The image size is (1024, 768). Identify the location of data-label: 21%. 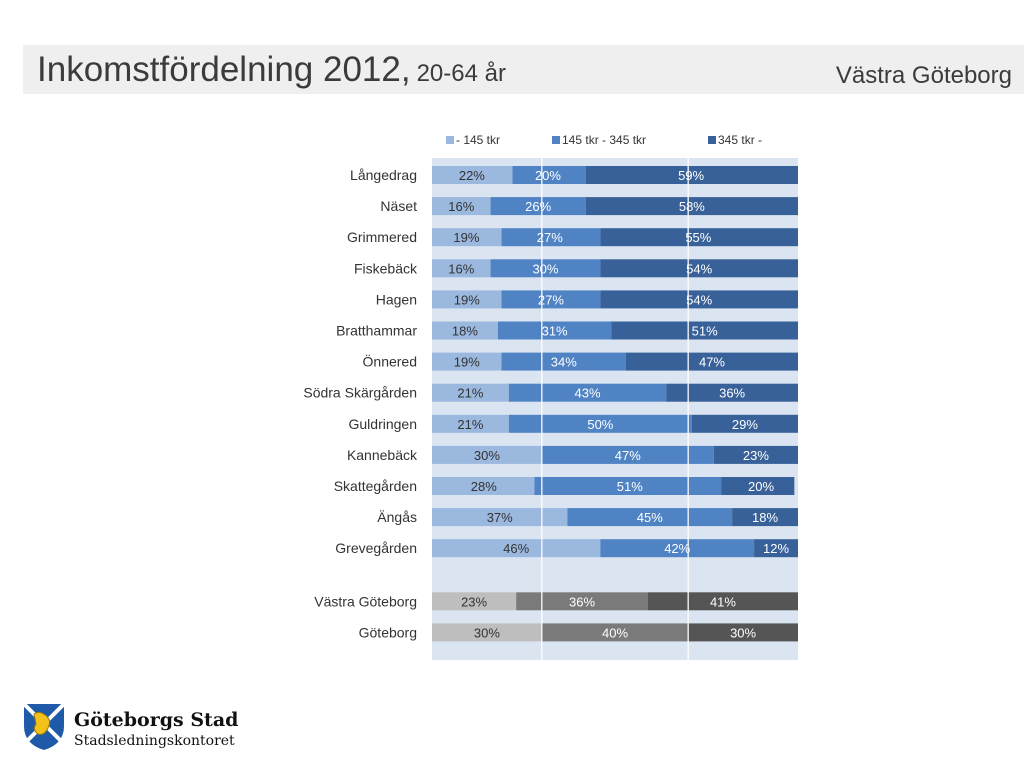
(470, 393).